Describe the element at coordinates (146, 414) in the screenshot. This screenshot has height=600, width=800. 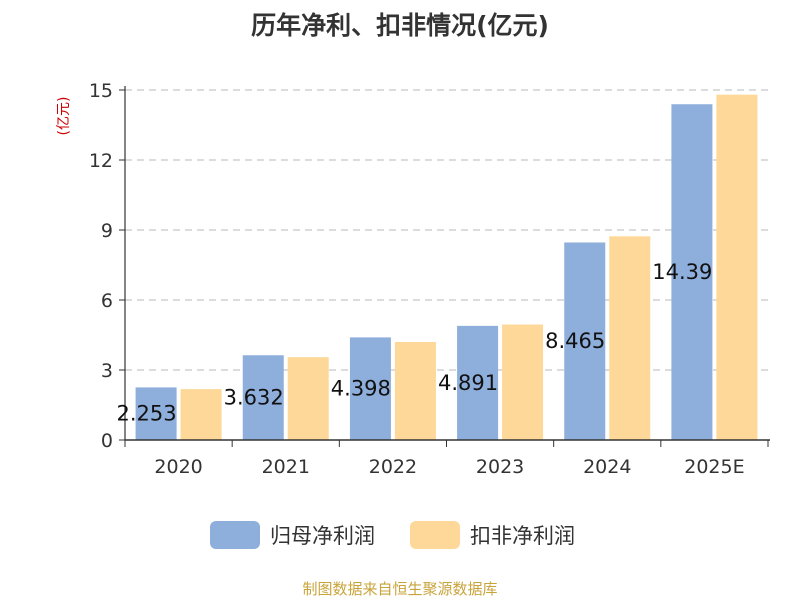
I see `data-label: 2.253` at that location.